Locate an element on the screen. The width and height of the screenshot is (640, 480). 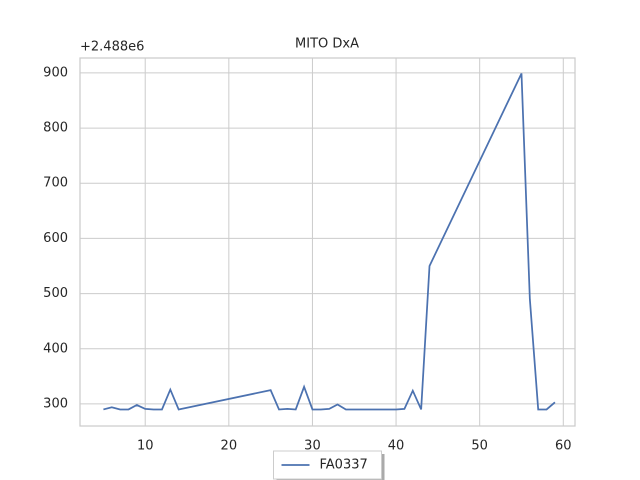
x-tick-label: 10 is located at coordinates (145, 446).